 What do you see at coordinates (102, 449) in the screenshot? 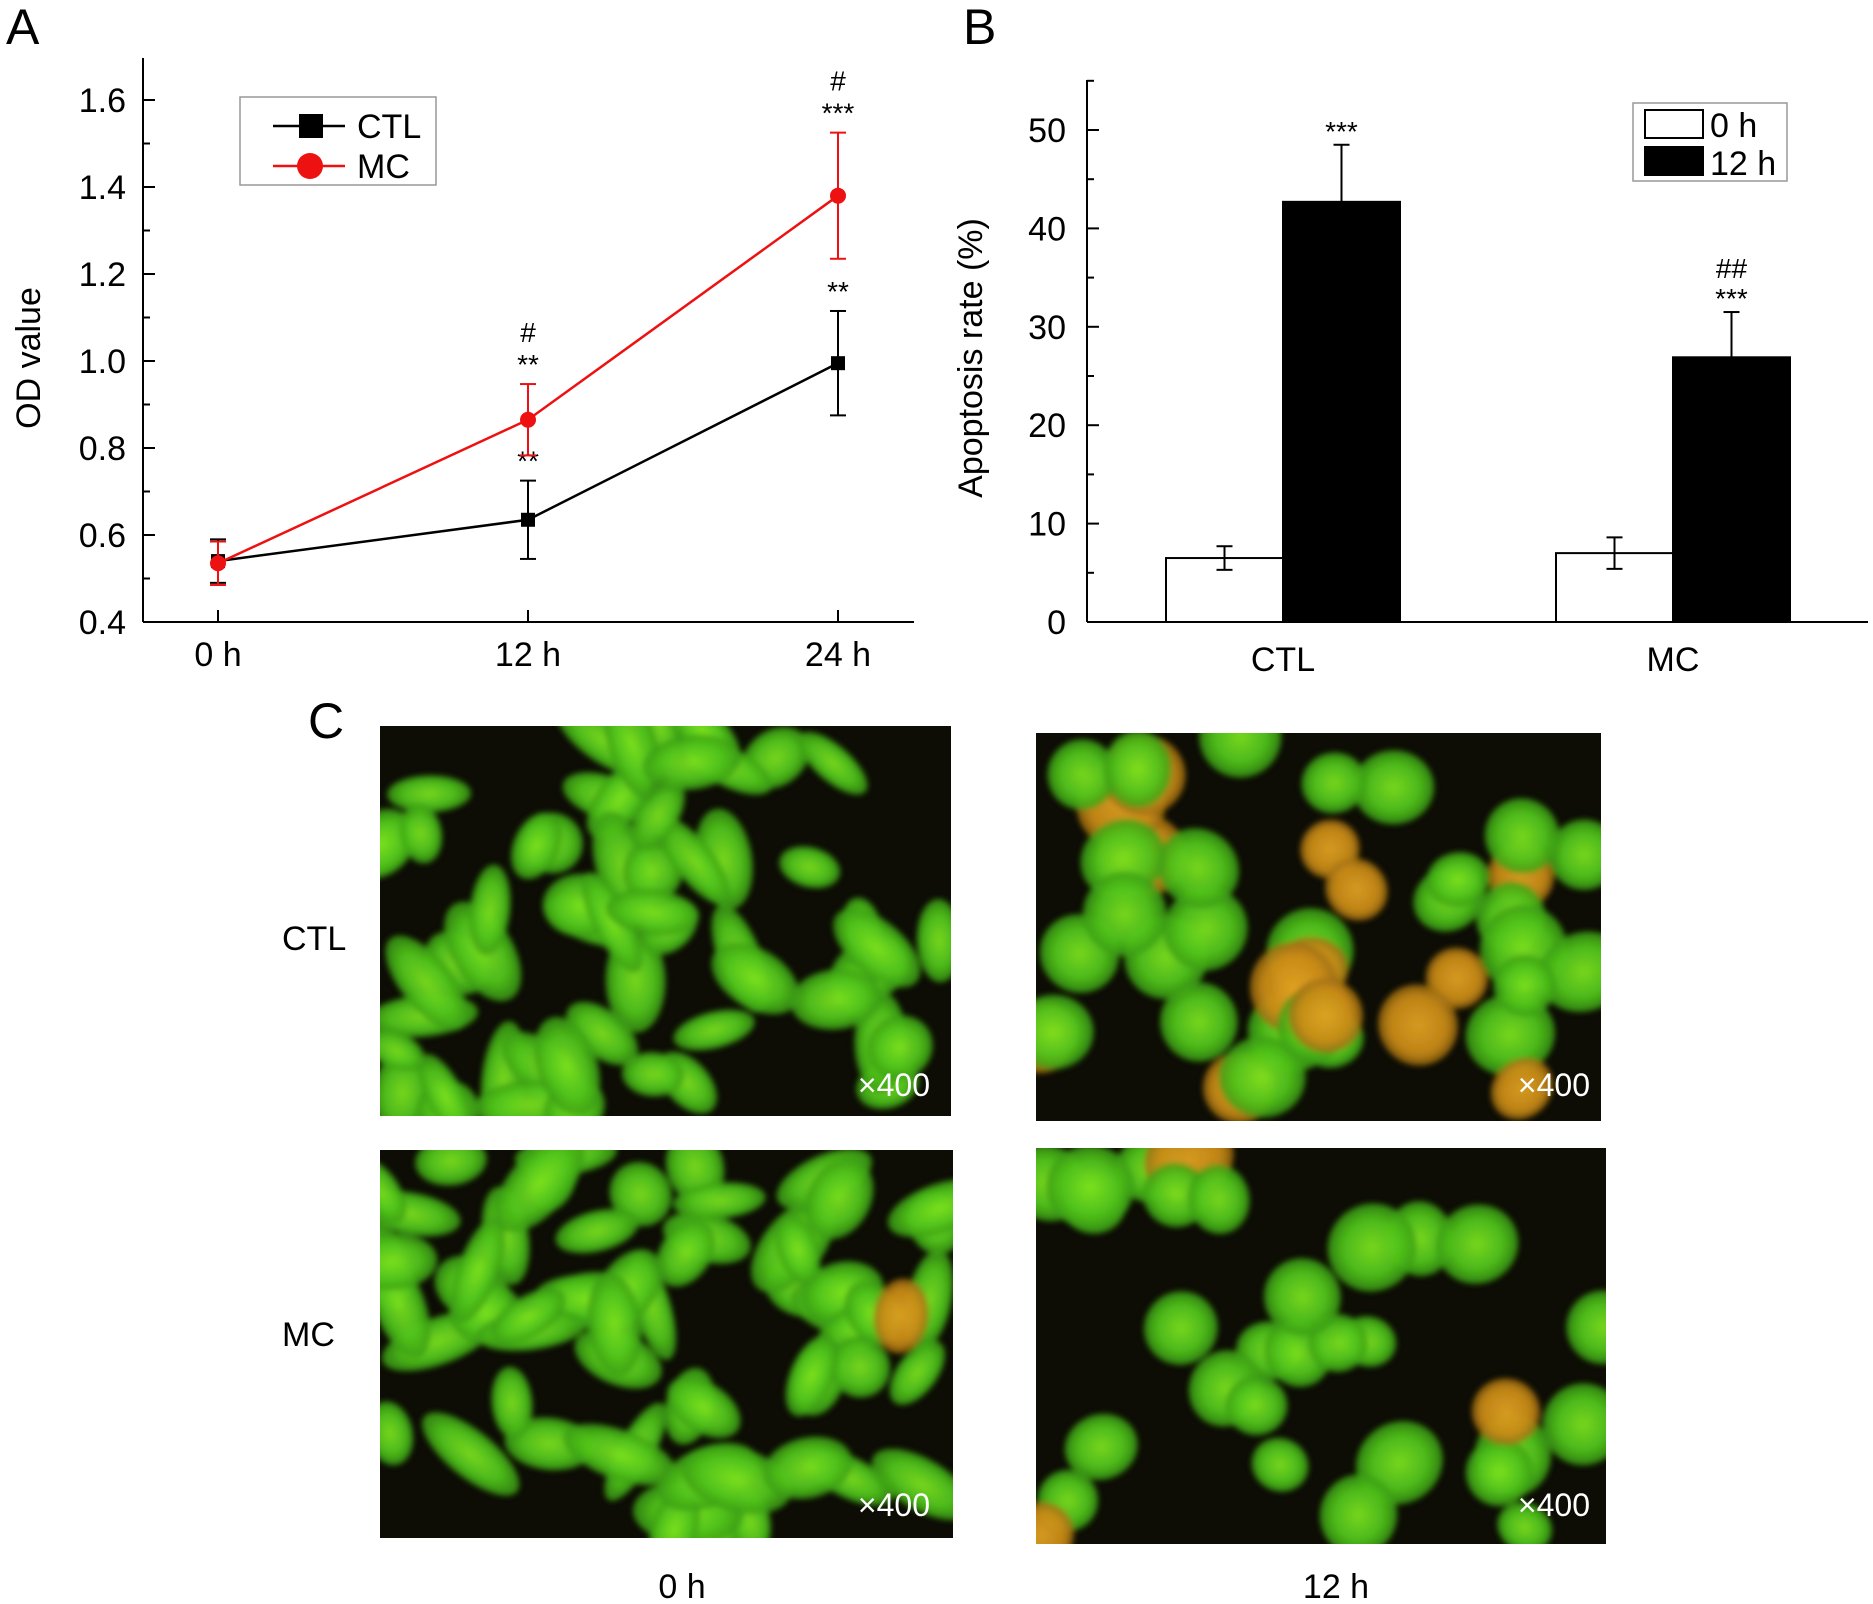
I see `y-tick-label: 0.8` at bounding box center [102, 449].